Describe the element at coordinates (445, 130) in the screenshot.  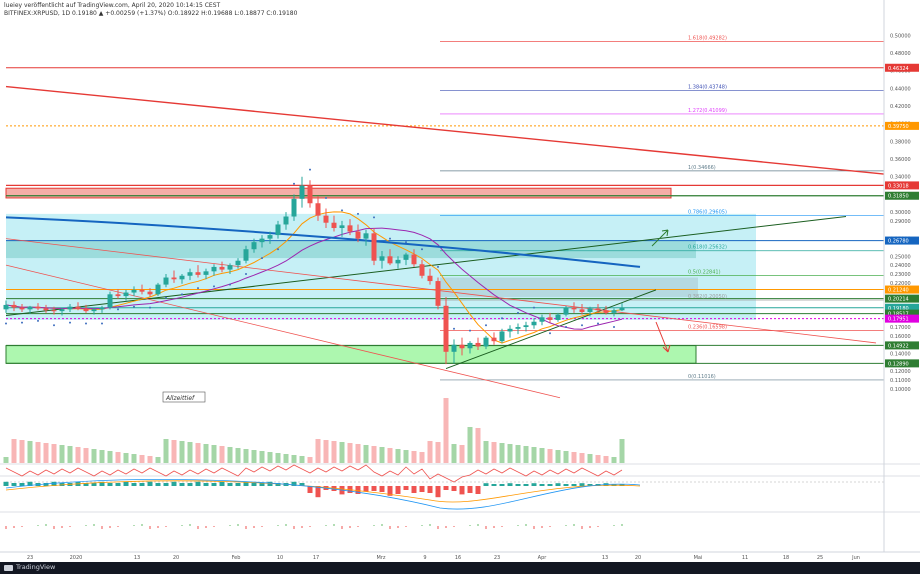
I see `downtrend-line` at that location.